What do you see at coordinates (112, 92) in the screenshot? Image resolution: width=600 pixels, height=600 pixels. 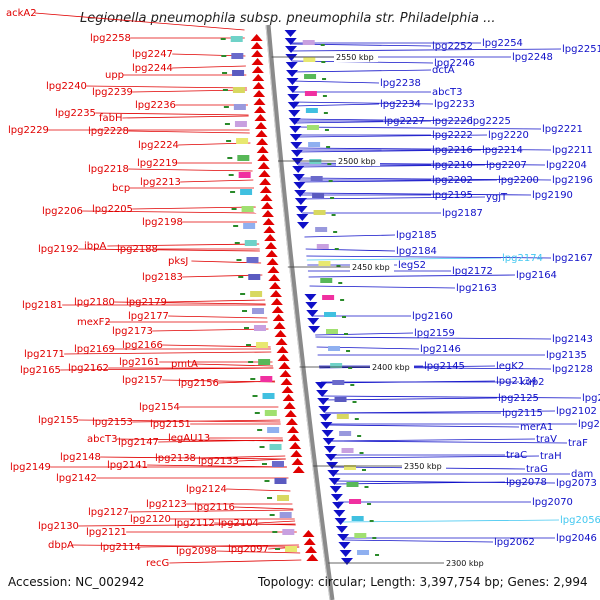 I see `gene-label-lpg2239: lpg2239` at bounding box center [112, 92].